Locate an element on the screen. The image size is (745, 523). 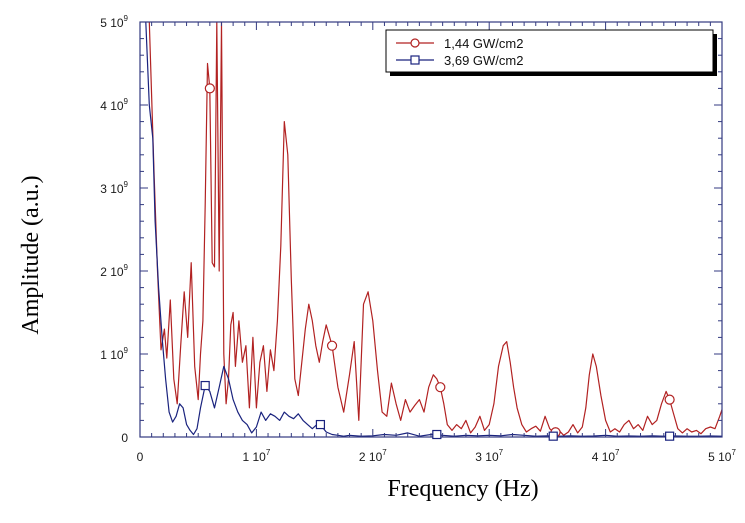
y-tick-label: 5 109 is located at coordinates (114, 22).